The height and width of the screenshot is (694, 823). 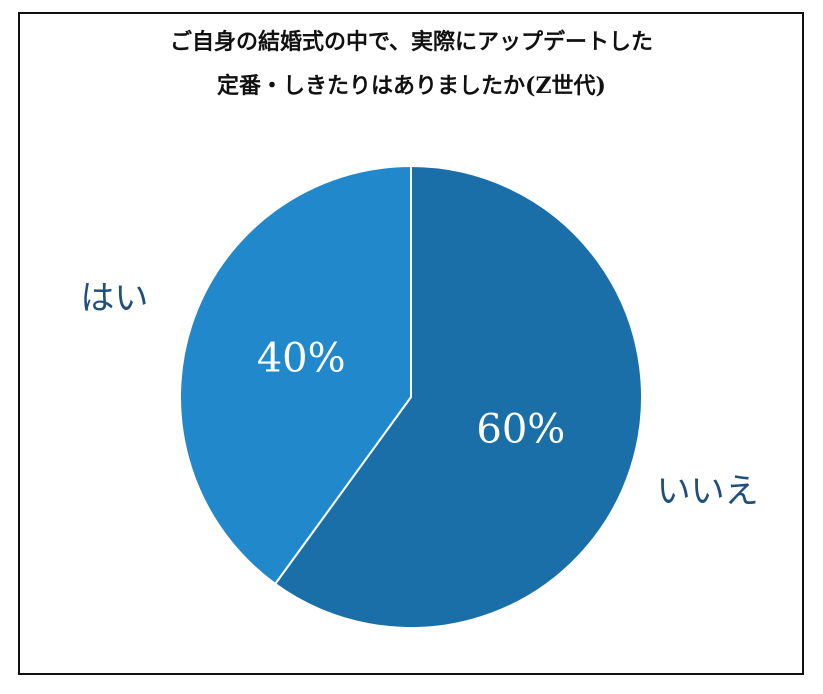 What do you see at coordinates (708, 491) in the screenshot?
I see `pie-category-label-1: いいえ` at bounding box center [708, 491].